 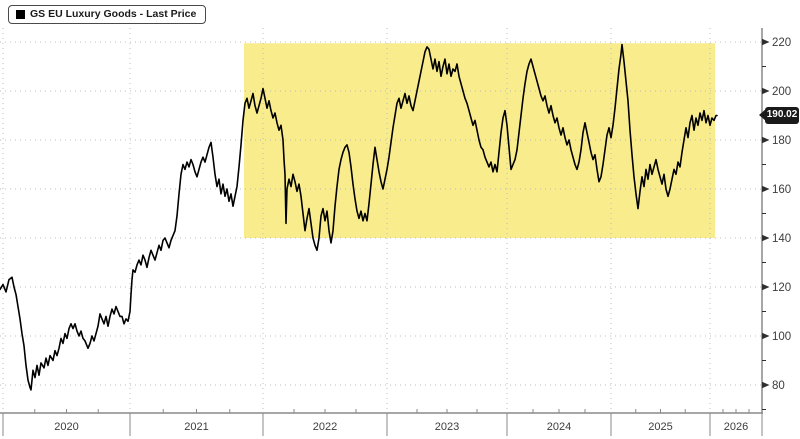 I want to click on legend: GS EU Luxury Goods - Last Price, so click(x=107, y=14).